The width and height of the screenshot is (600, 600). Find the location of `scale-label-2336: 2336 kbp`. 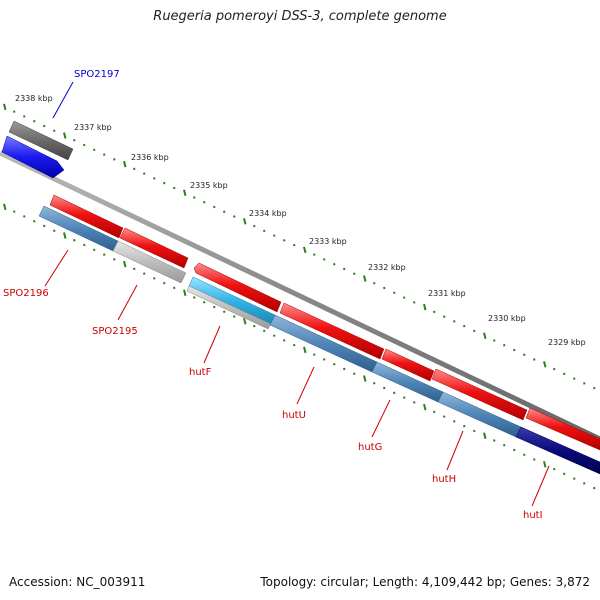

scale-label-2336: 2336 kbp is located at coordinates (150, 157).